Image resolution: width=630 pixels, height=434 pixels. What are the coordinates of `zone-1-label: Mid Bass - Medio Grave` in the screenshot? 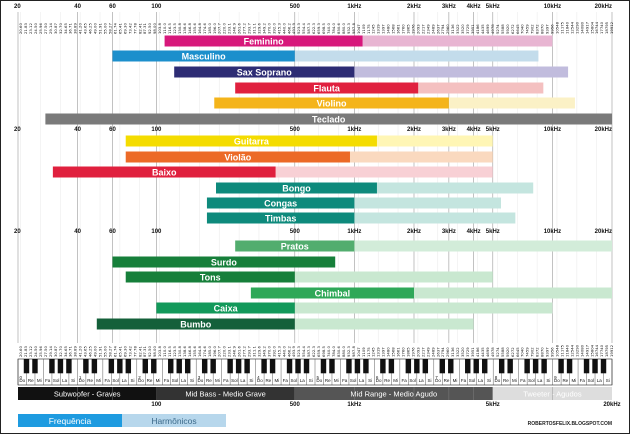 It's located at (225, 394).